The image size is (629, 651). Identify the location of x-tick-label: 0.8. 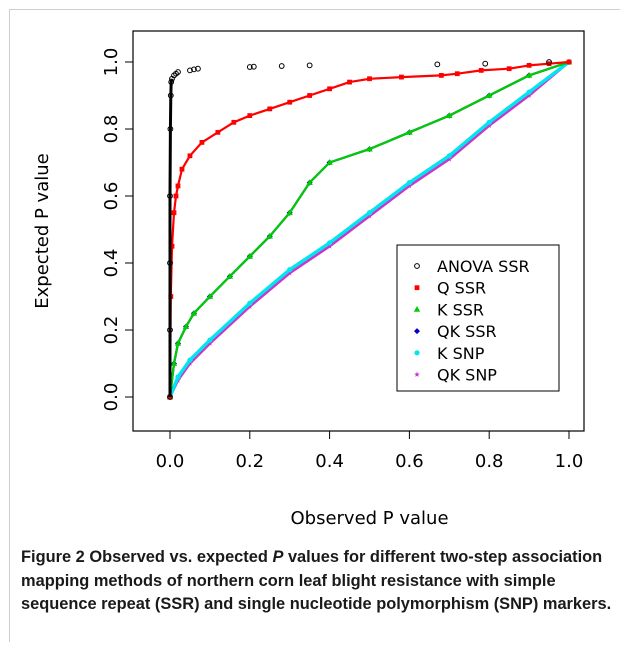
(489, 461).